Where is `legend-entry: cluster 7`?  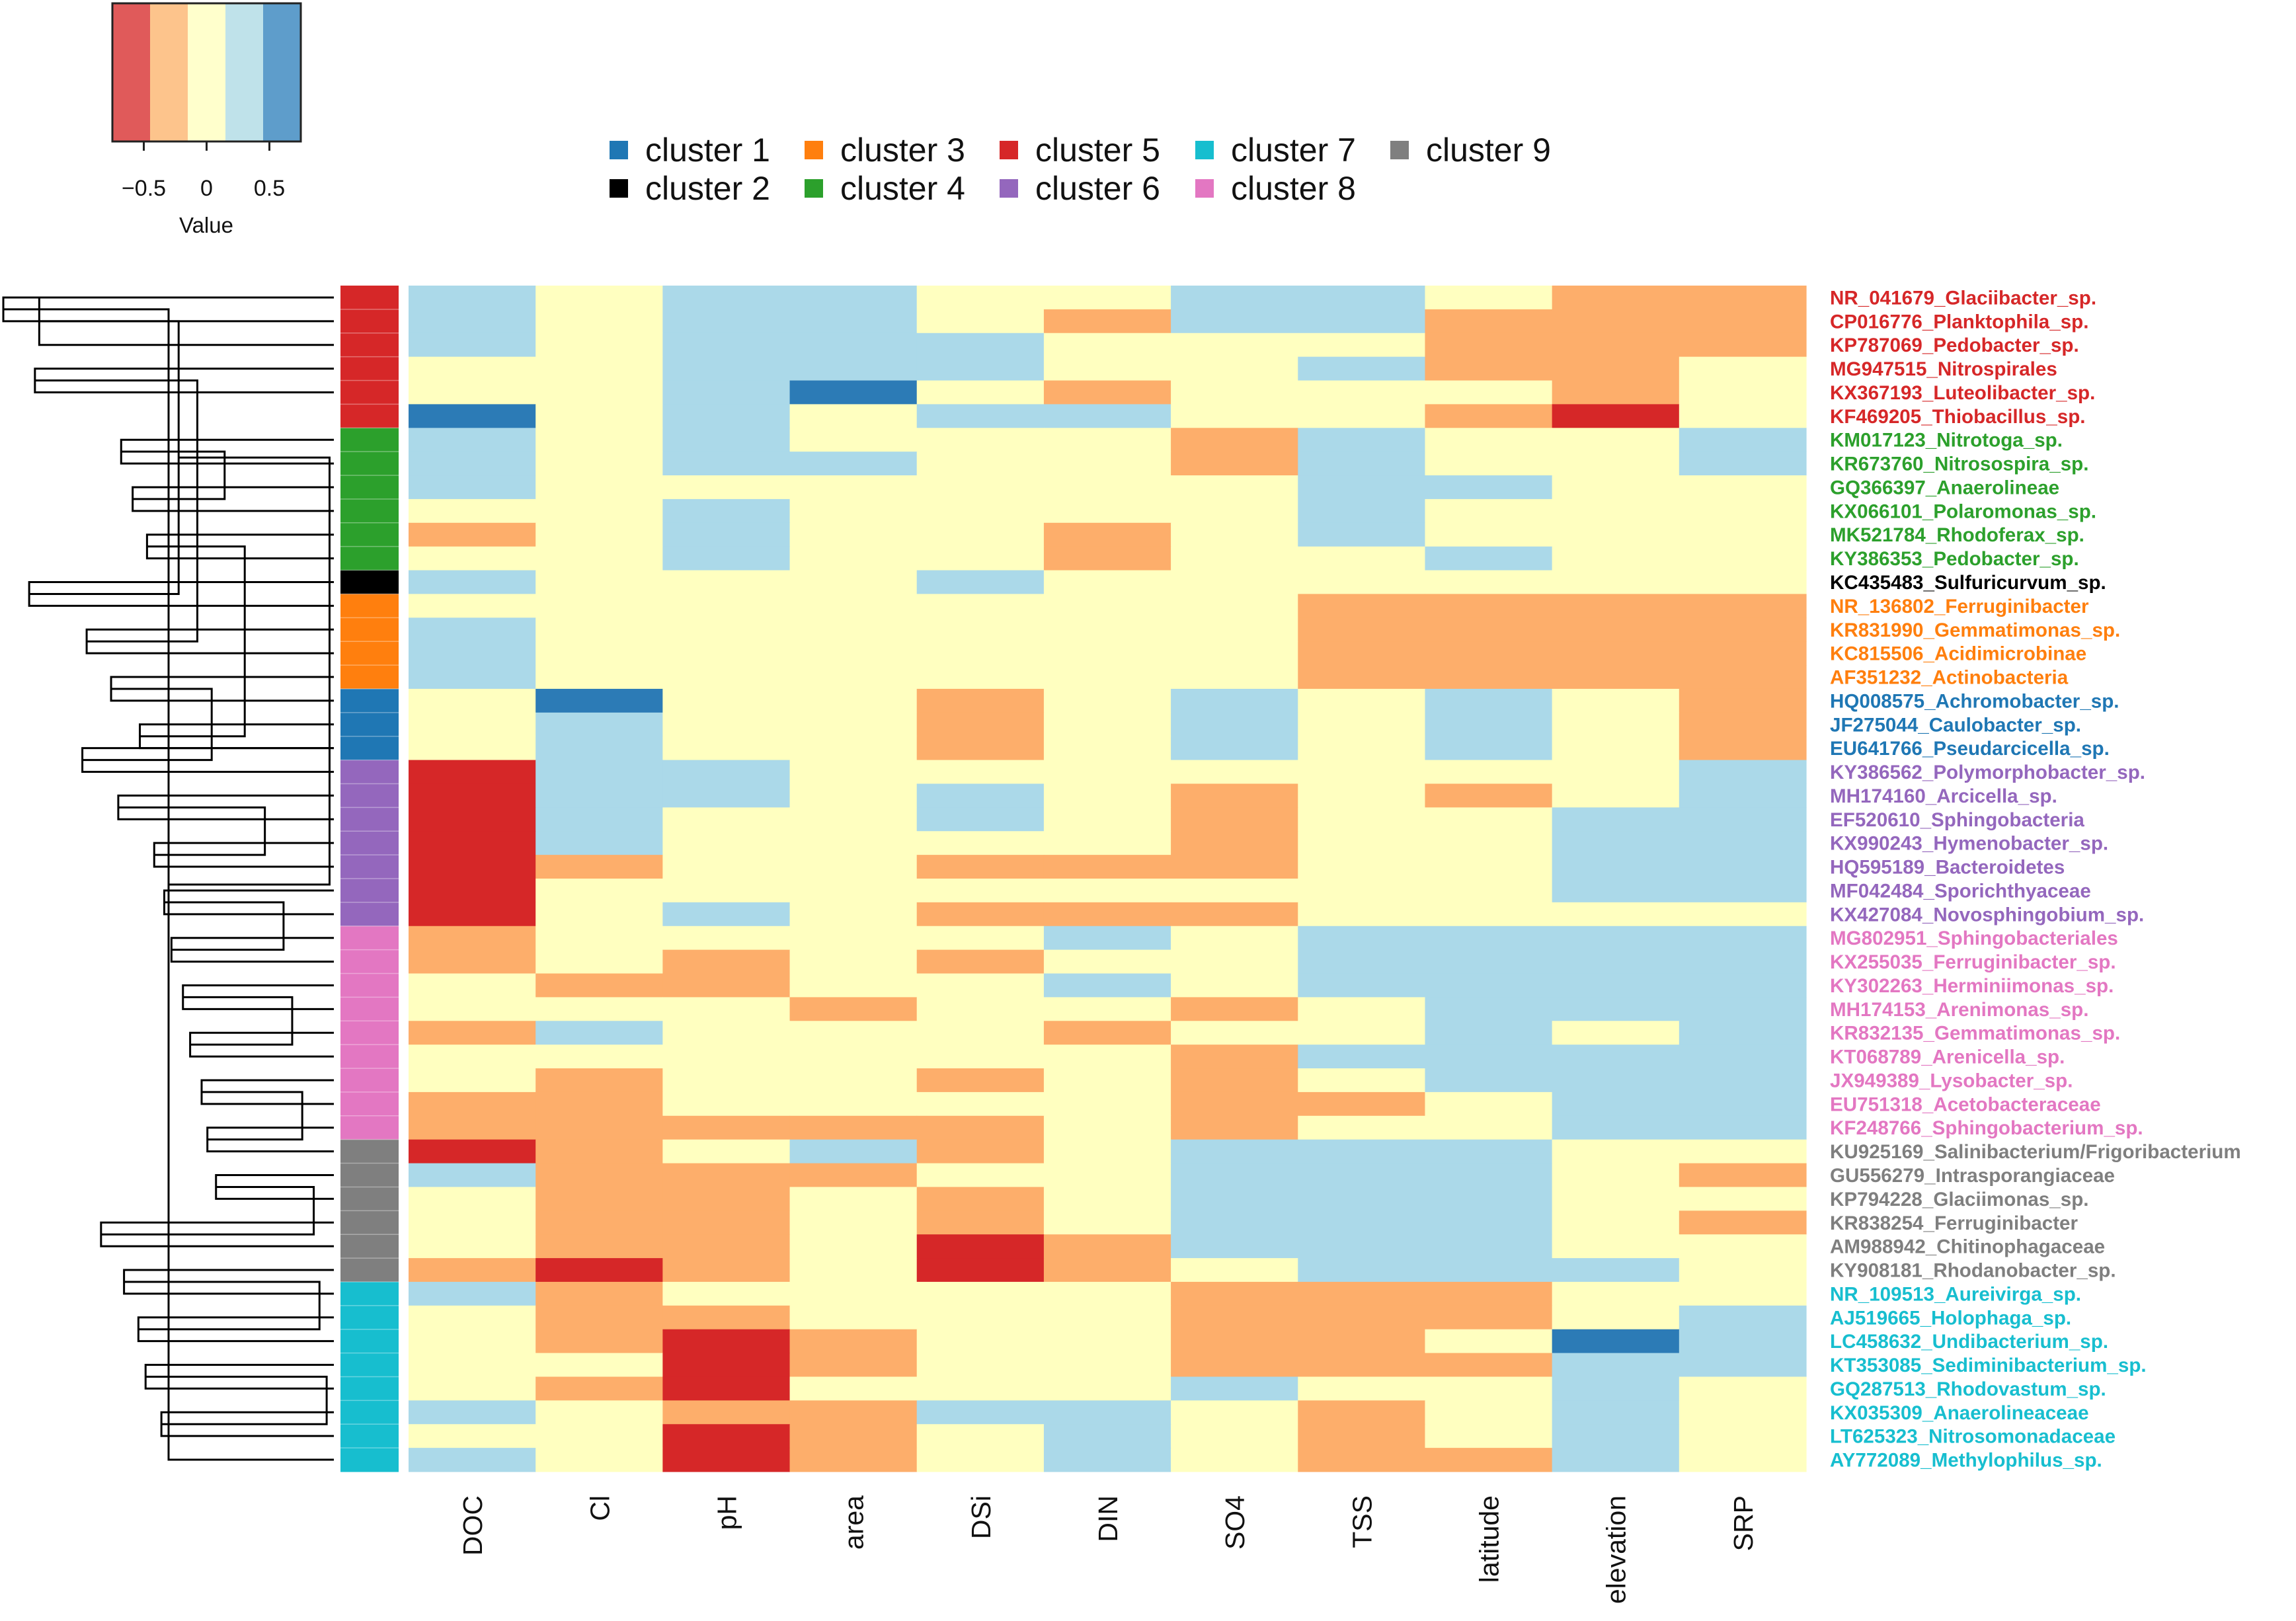 legend-entry: cluster 7 is located at coordinates (1276, 150).